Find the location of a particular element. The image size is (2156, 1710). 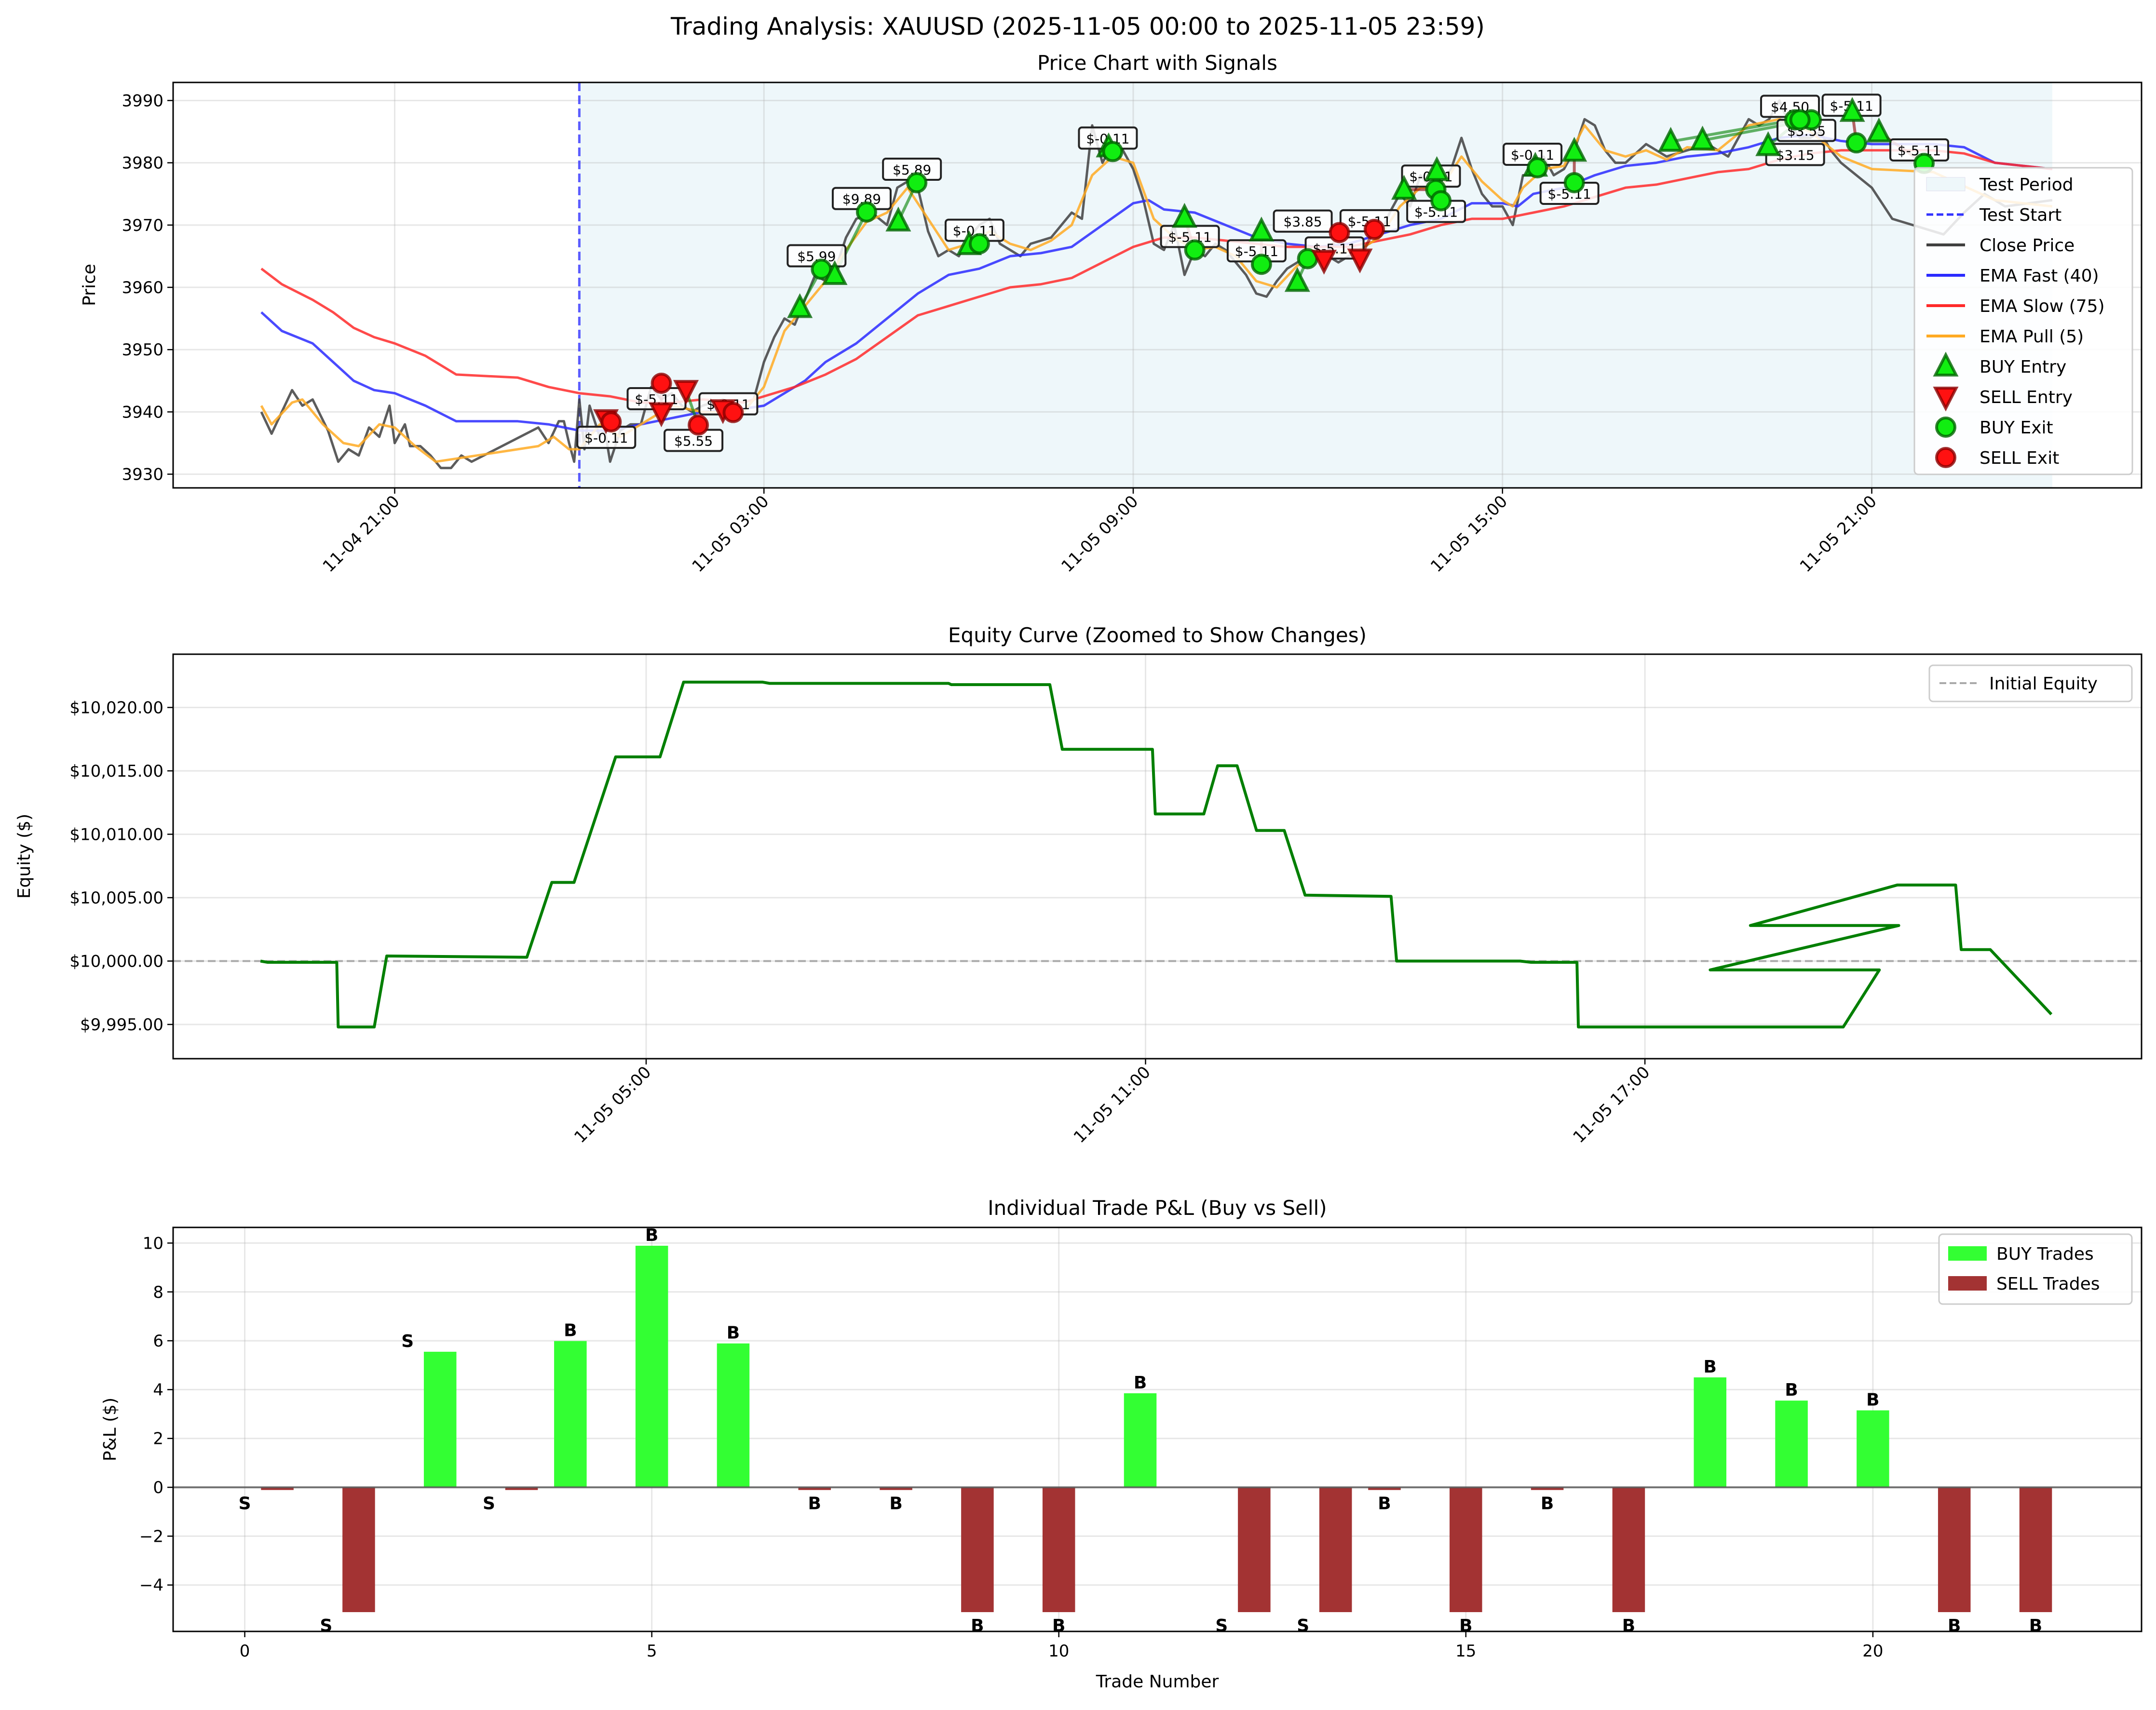

legend-item: SELL Exit is located at coordinates (1997, 458).